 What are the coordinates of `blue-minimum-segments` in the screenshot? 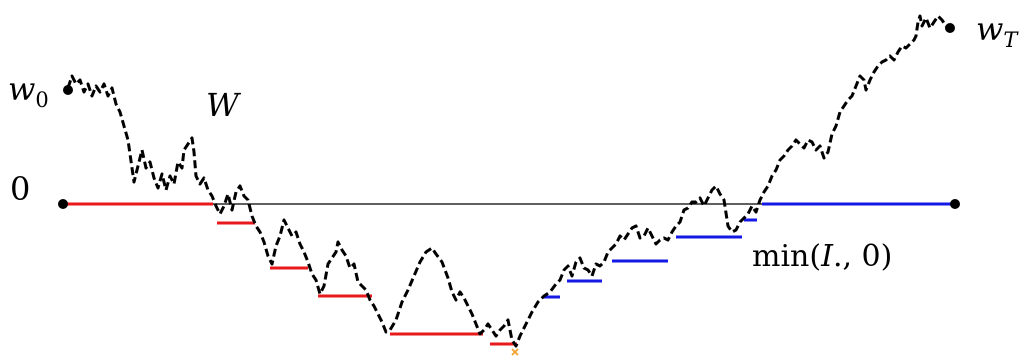 It's located at (748, 250).